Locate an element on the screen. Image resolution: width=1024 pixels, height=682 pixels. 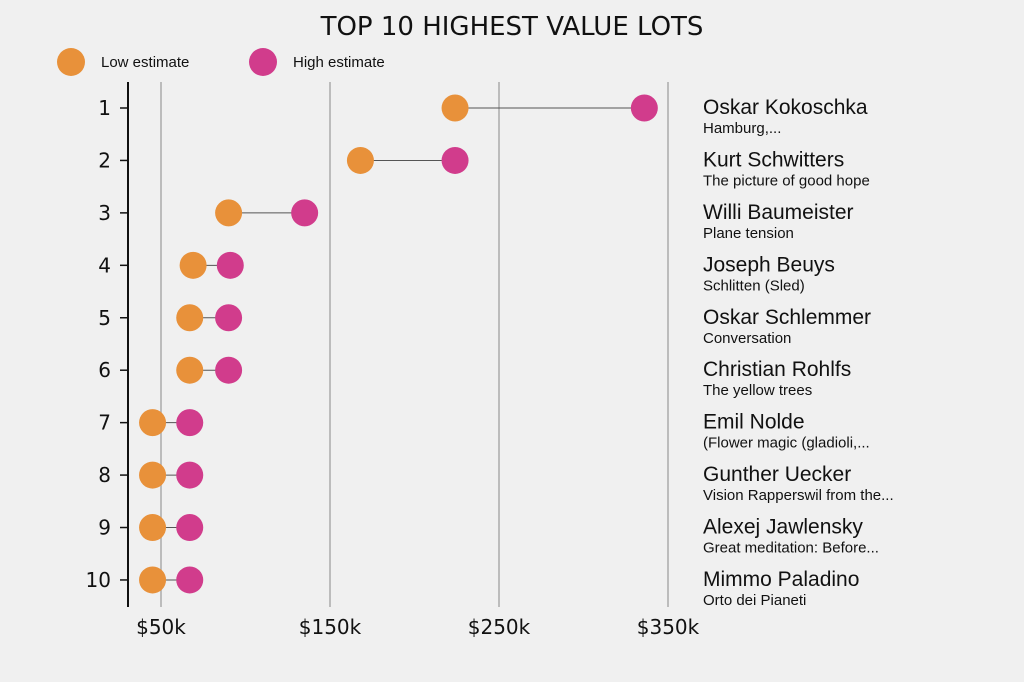
rank-label: 4 is located at coordinates (104, 265).